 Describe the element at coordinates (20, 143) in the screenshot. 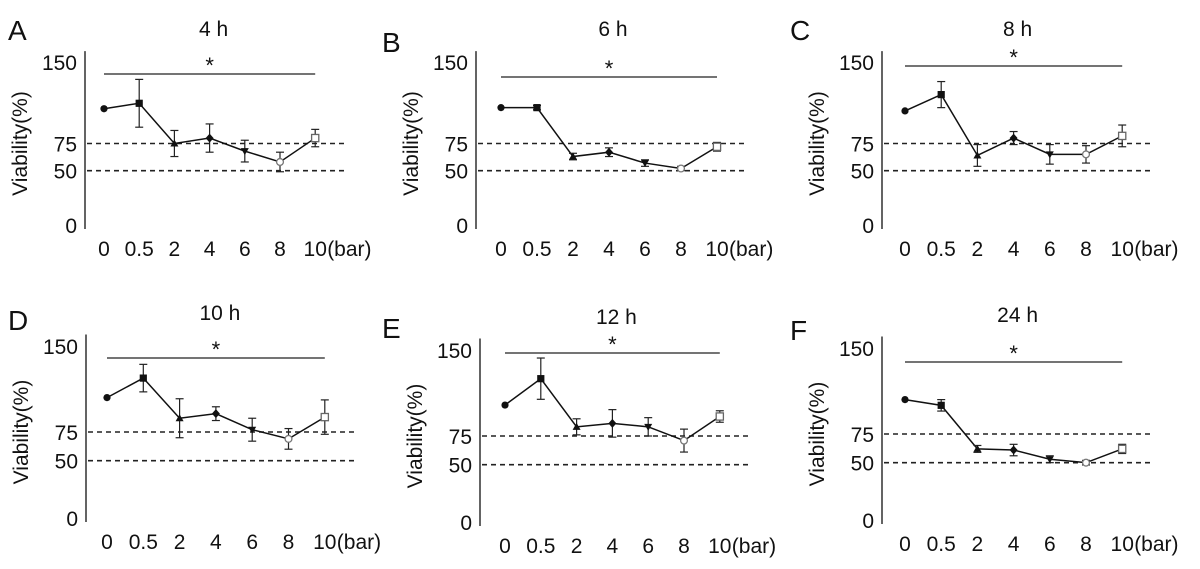

I see `panel-a-ylabel: Viability(%)` at that location.